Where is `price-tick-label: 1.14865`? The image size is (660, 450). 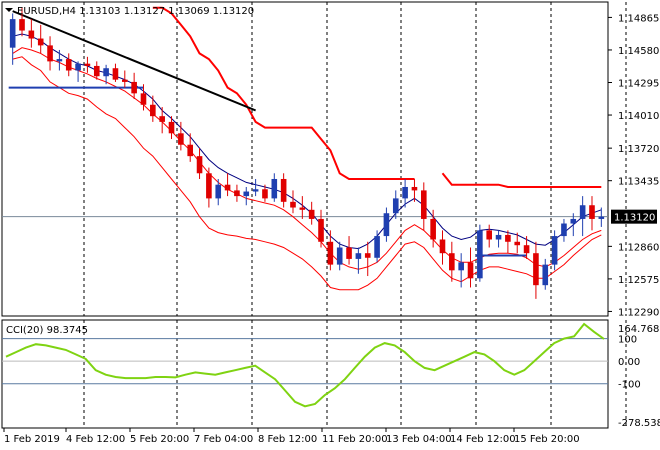 price-tick-label: 1.14865 is located at coordinates (638, 18).